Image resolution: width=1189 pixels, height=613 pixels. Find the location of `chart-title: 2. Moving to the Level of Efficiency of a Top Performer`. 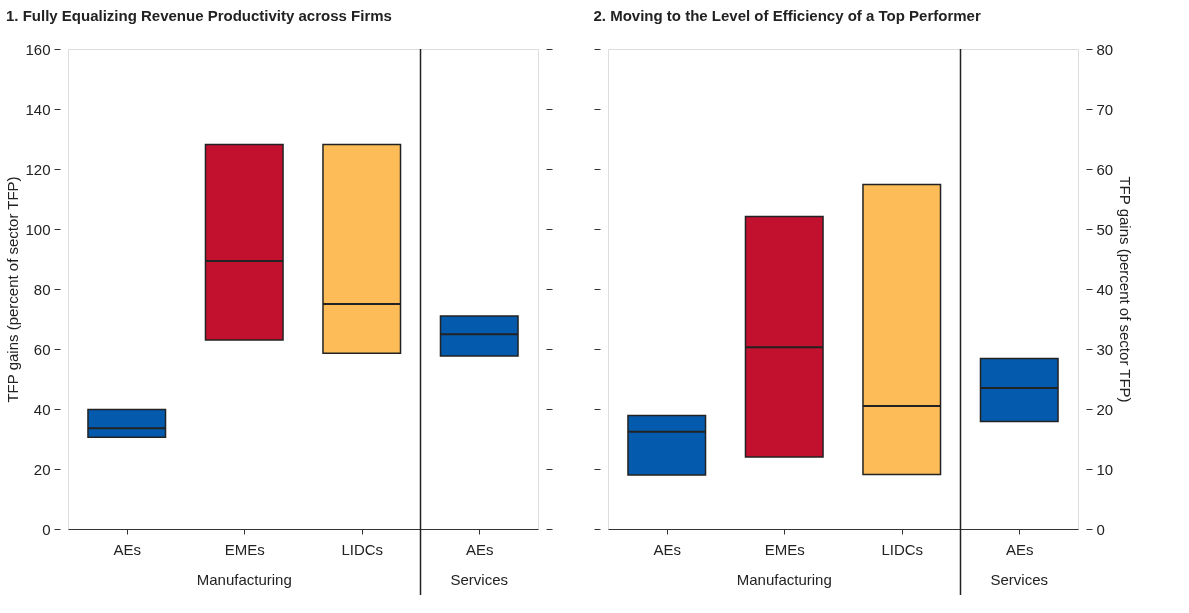

chart-title: 2. Moving to the Level of Efficiency of a Top Performer is located at coordinates (787, 15).